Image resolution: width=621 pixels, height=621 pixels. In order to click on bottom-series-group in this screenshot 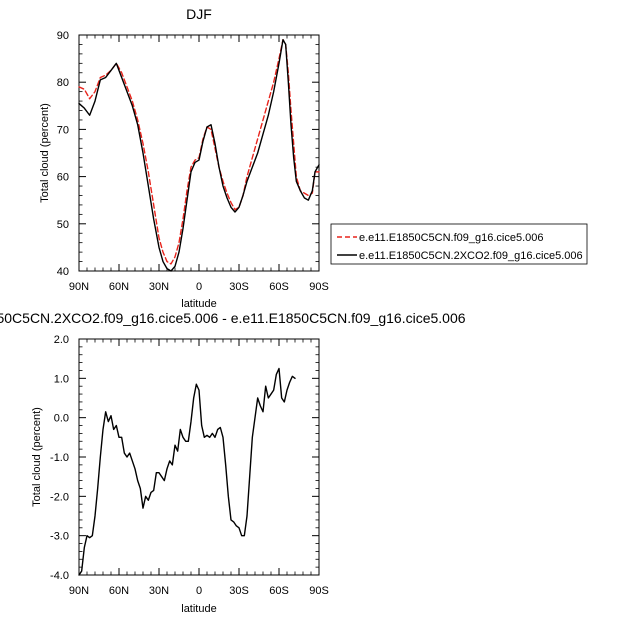, I will do `click(187, 471)`.